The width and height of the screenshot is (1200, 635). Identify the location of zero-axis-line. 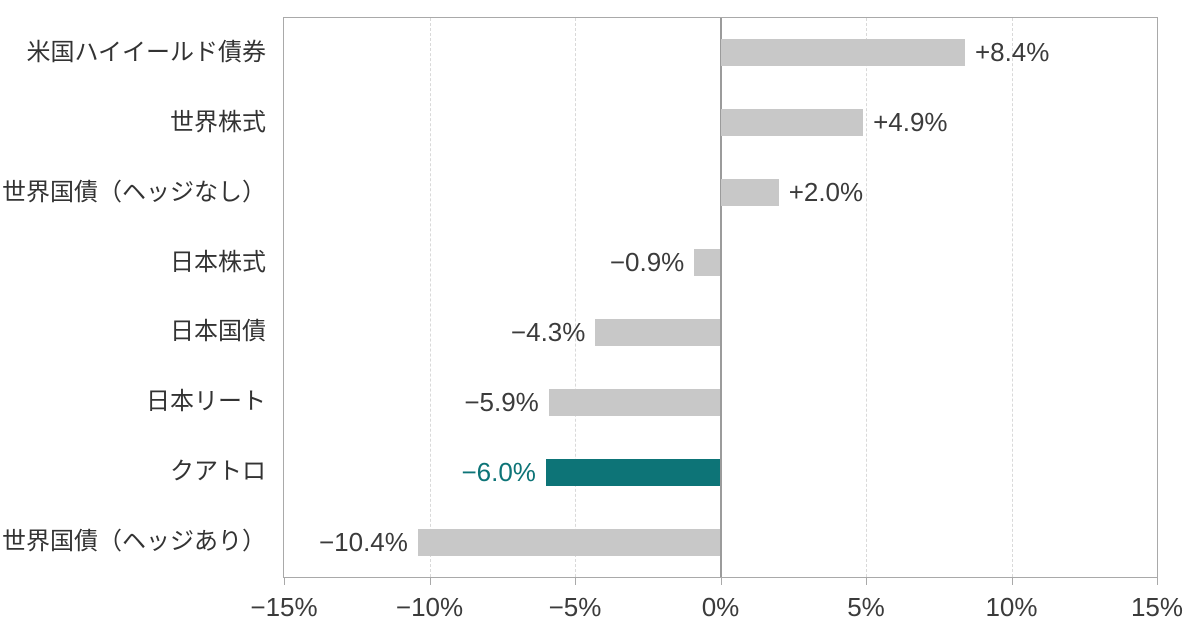
(720, 297).